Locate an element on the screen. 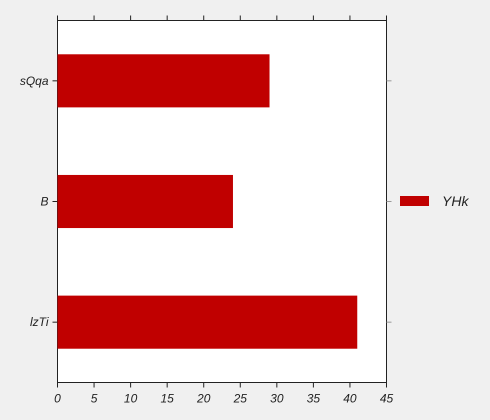  bar-lzTi is located at coordinates (207, 322).